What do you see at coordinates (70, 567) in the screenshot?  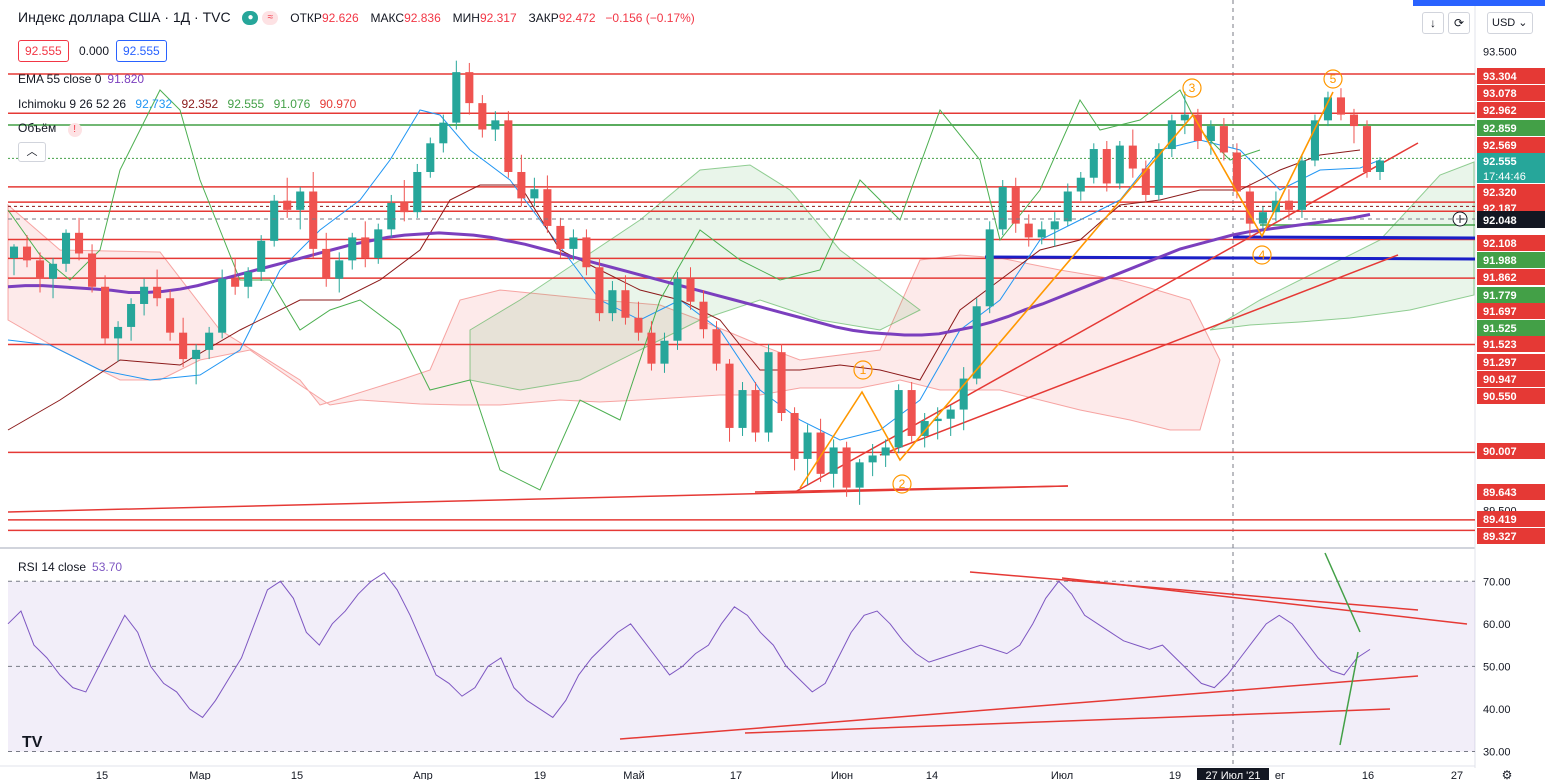 I see `rsi-legend: RSI 14 close 53.70` at bounding box center [70, 567].